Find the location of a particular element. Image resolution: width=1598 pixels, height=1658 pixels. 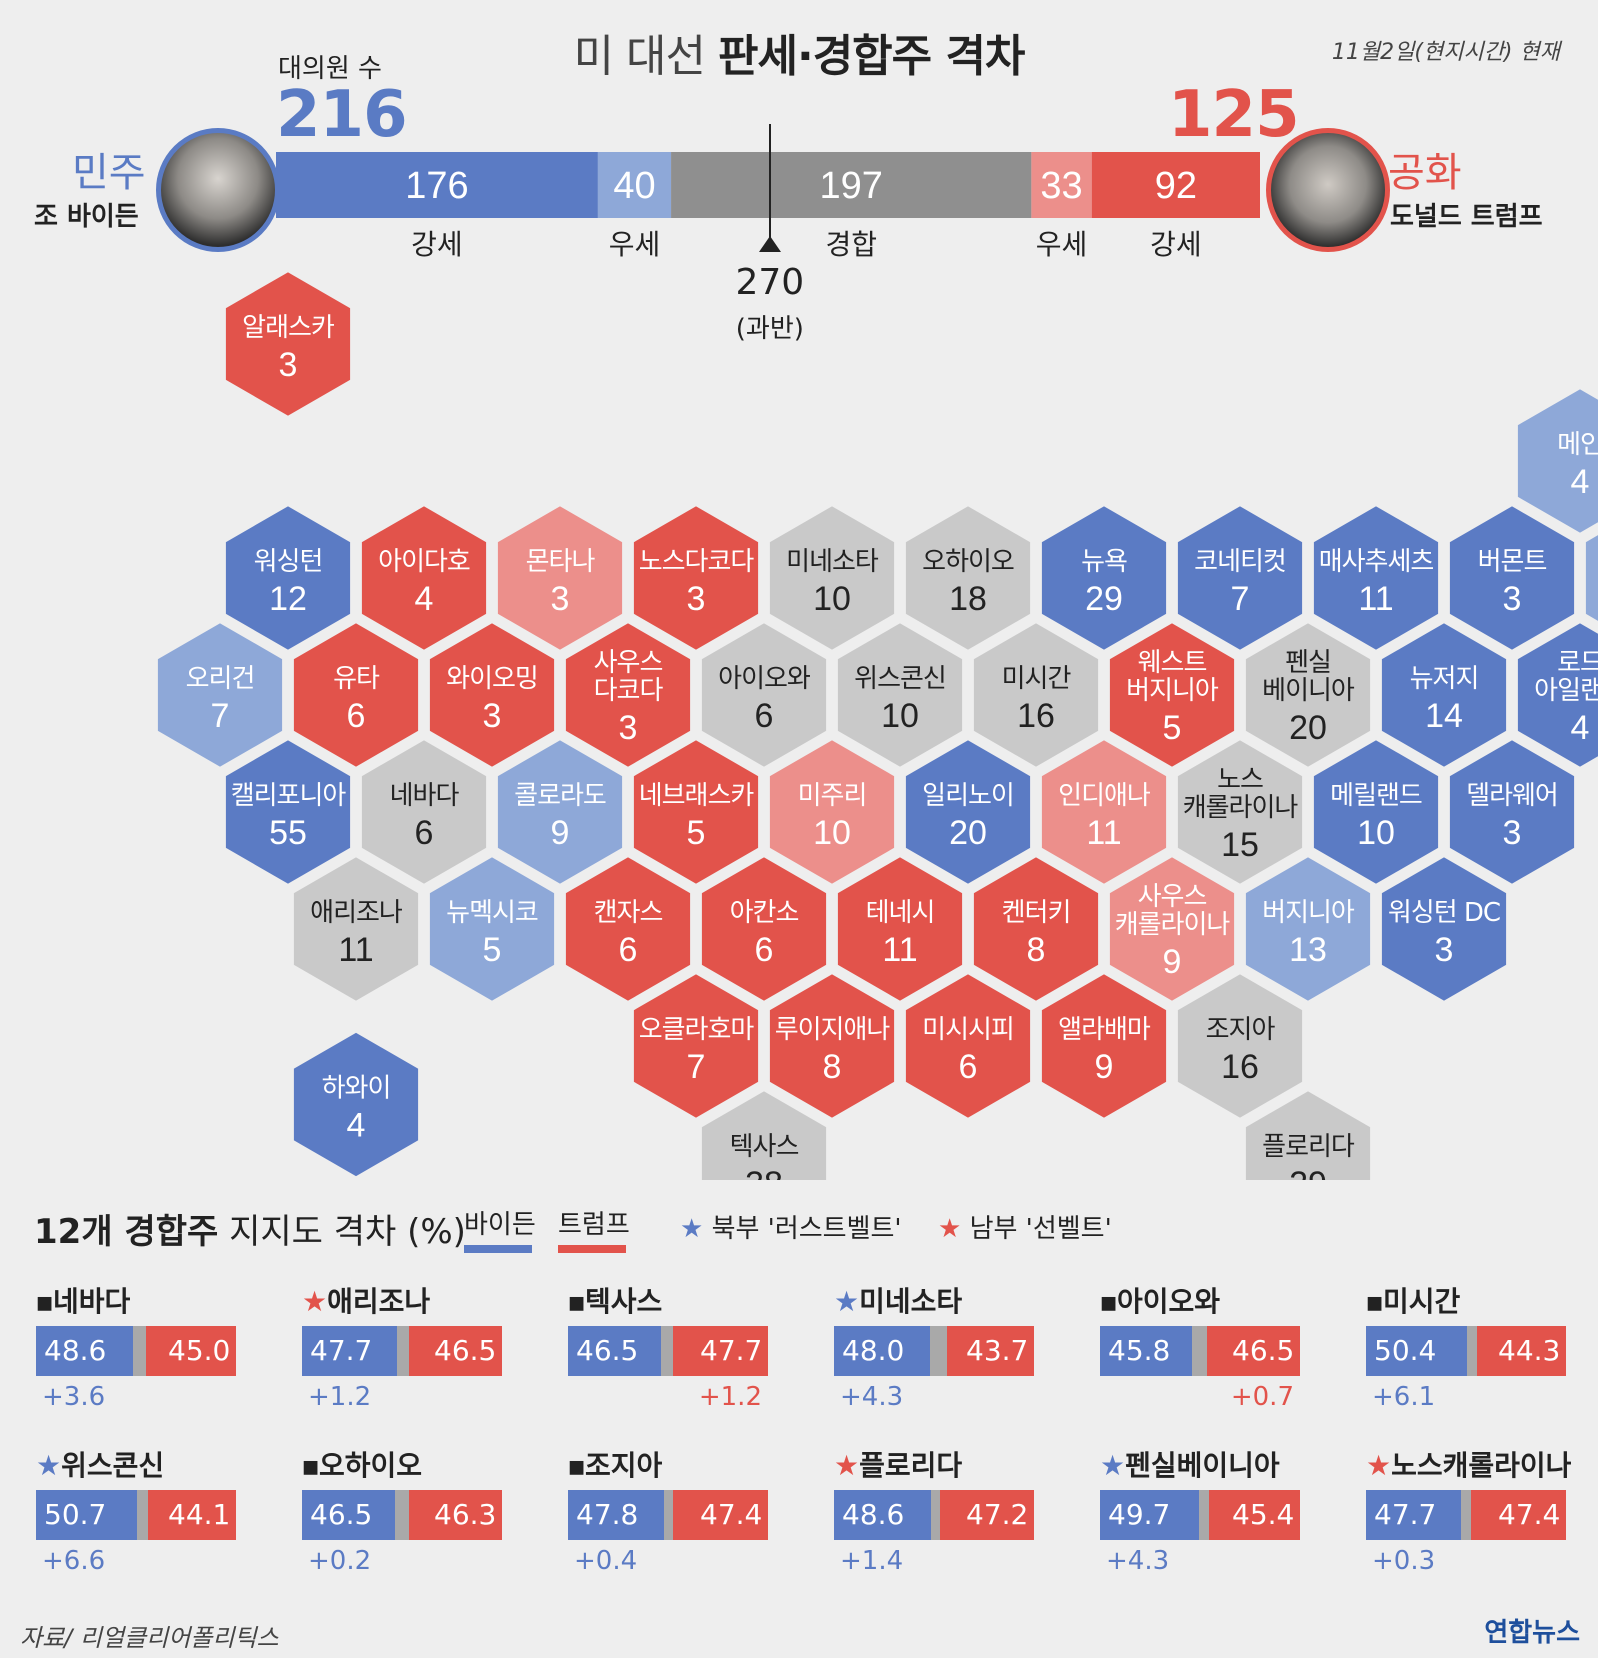

state-name: 메인 is located at coordinates (1577, 445).